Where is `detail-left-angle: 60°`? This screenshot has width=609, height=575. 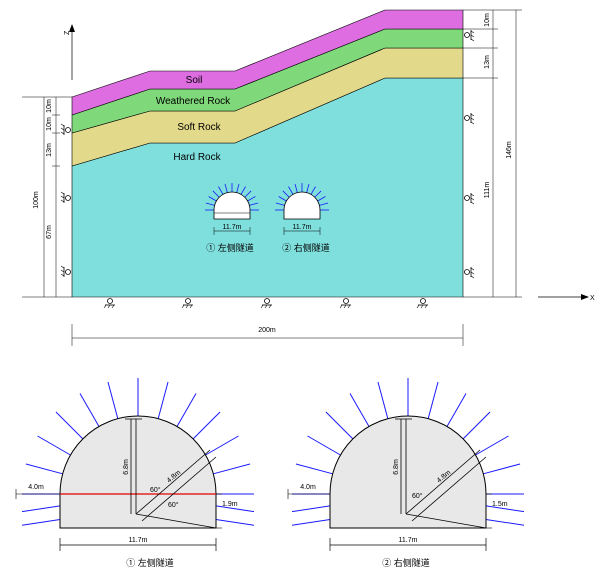
detail-left-angle: 60° is located at coordinates (155, 490).